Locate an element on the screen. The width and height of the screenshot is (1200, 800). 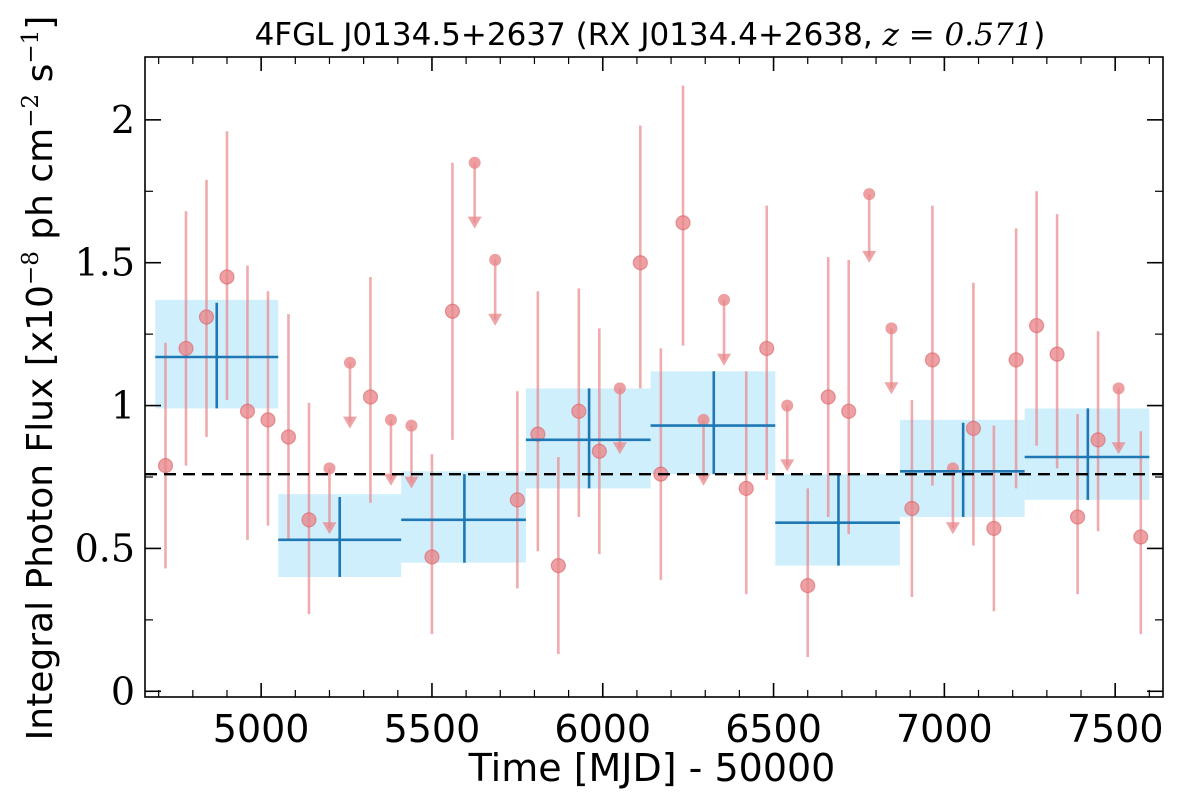
y-tick-label: 1.5 is located at coordinates (105, 263).